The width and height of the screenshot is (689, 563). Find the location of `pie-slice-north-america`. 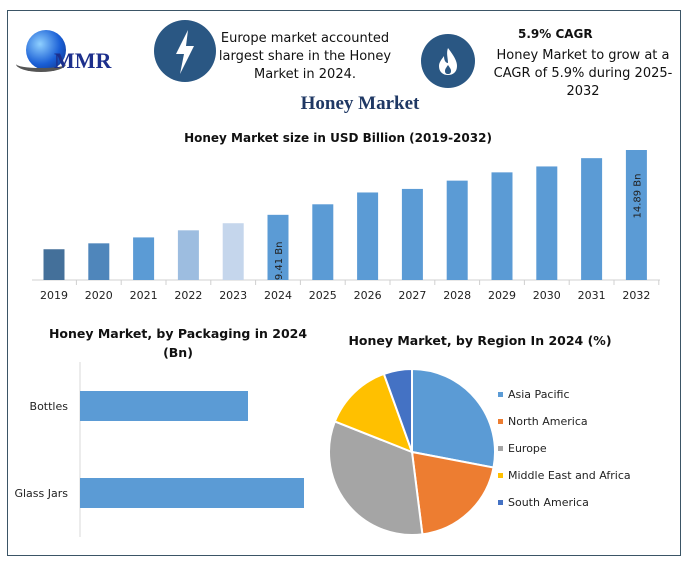

pie-slice-north-america is located at coordinates (452, 493).